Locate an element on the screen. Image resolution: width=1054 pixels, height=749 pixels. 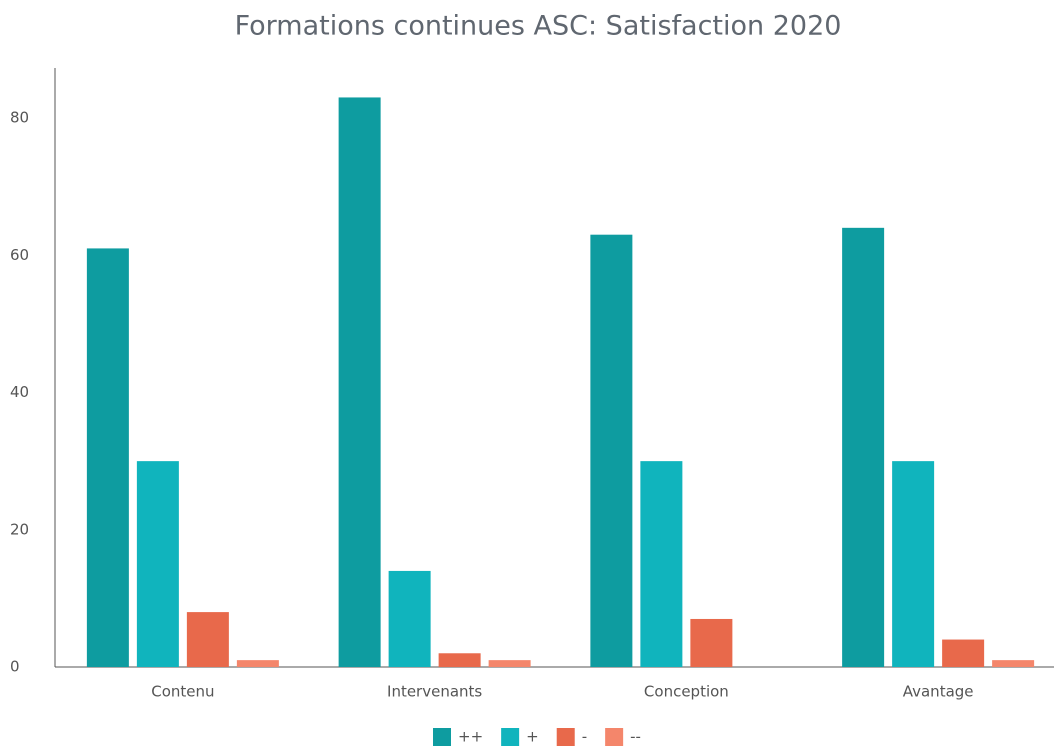
y-tick-label: 0 is located at coordinates (15, 667).